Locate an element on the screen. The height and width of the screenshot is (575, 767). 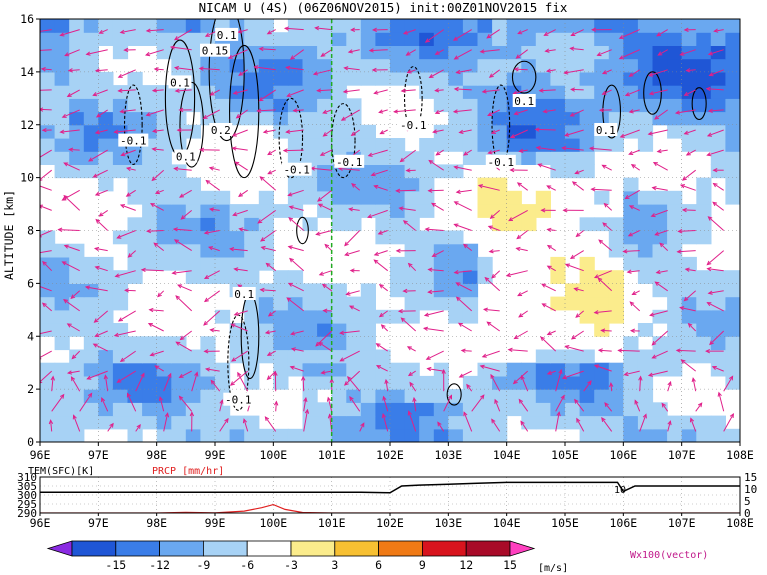
contour-label-bg is located at coordinates (215, 50).